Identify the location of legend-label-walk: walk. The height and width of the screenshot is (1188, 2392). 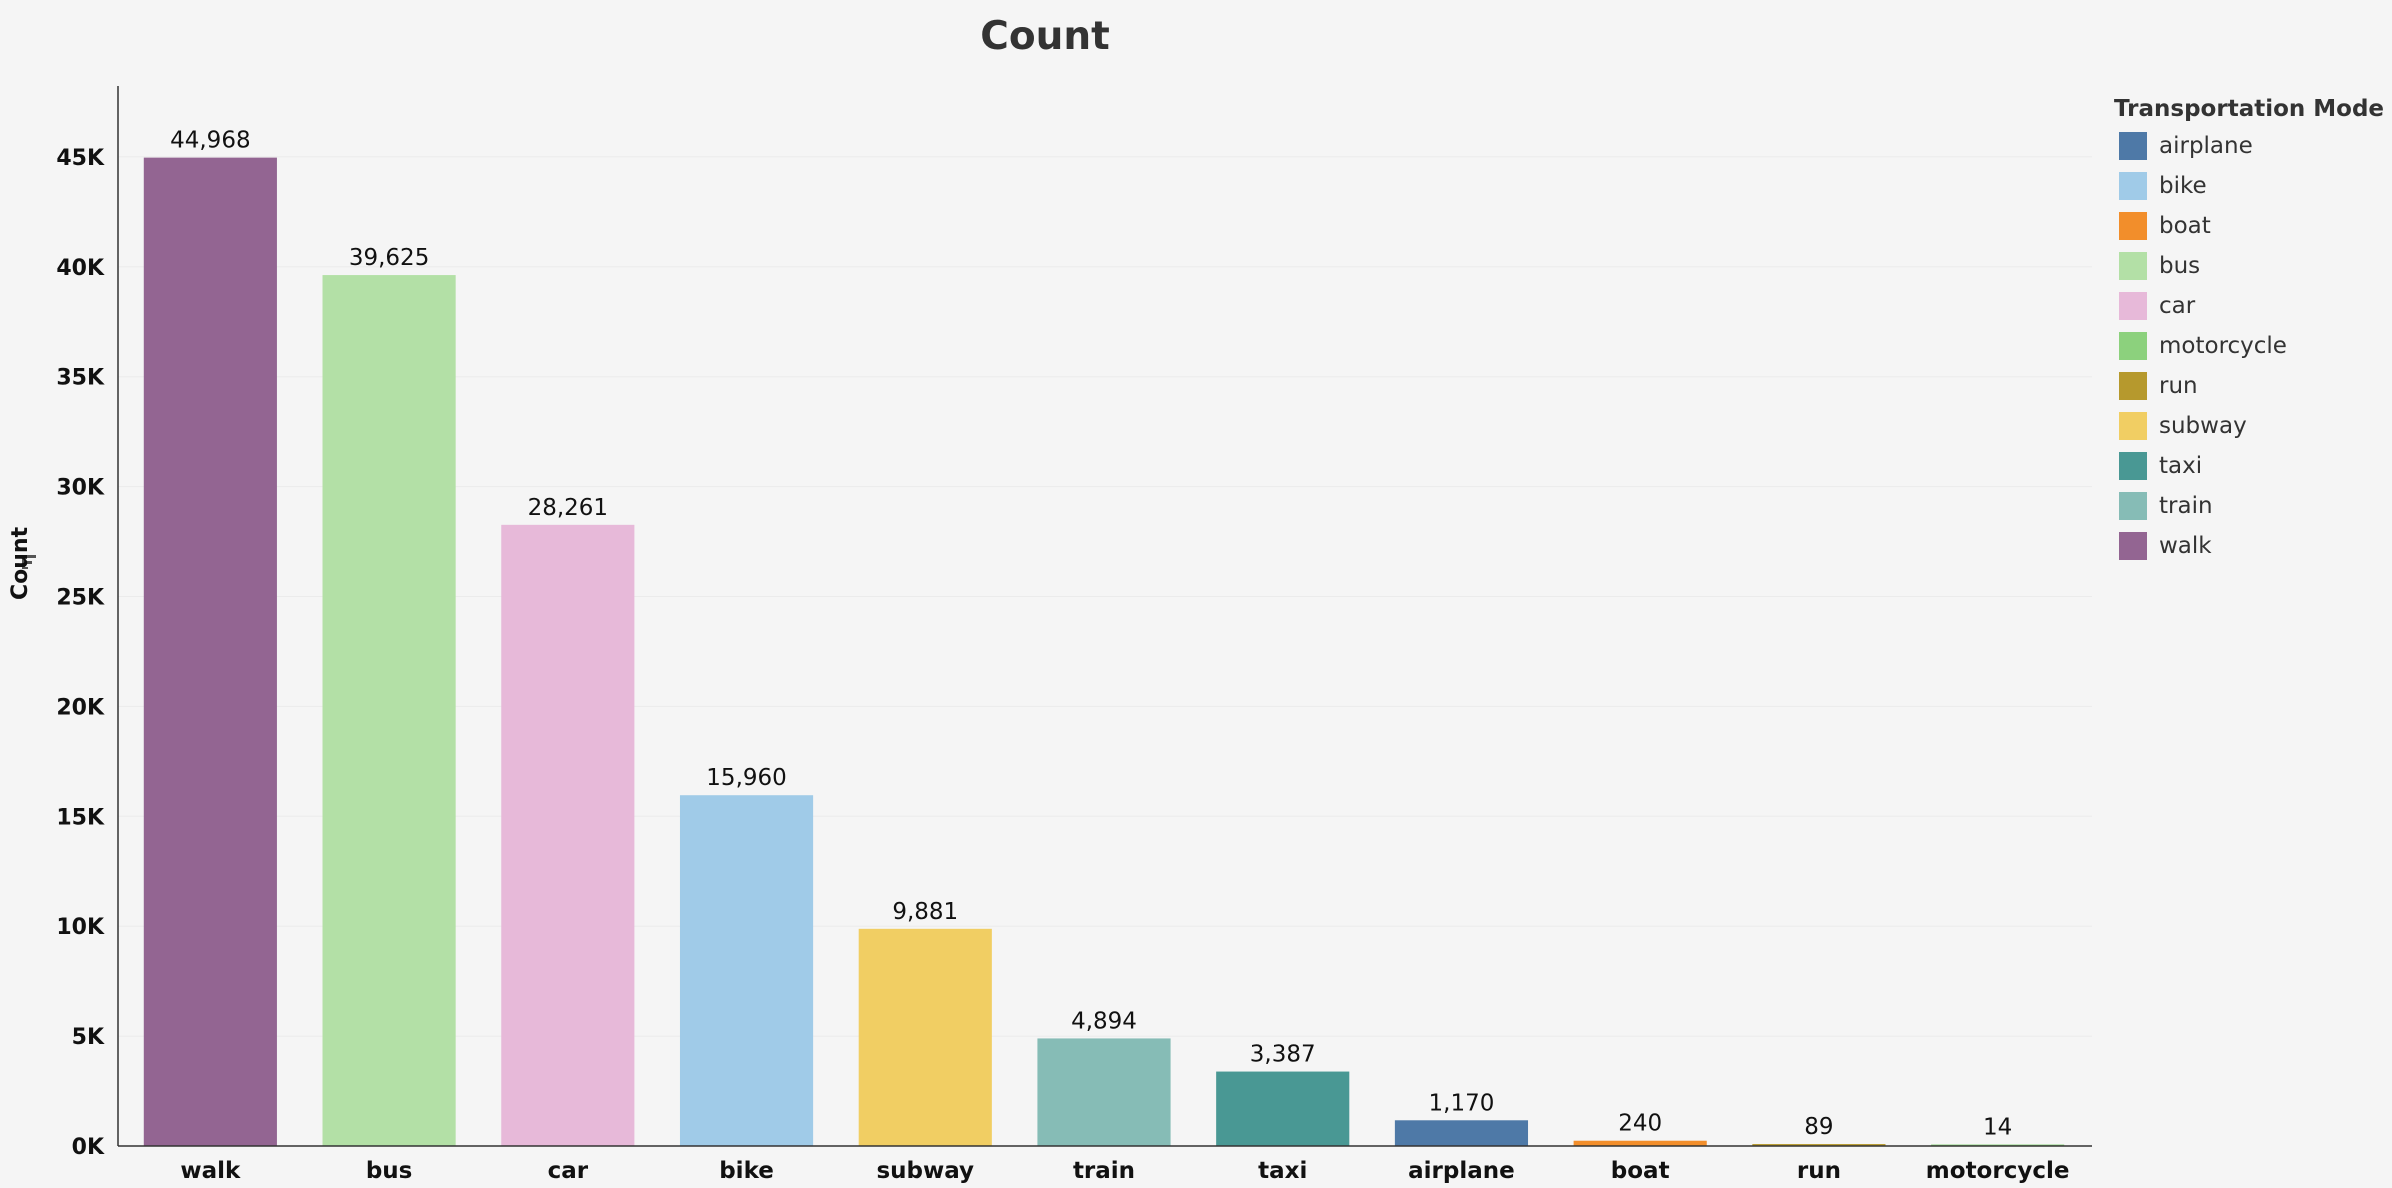
(2185, 546).